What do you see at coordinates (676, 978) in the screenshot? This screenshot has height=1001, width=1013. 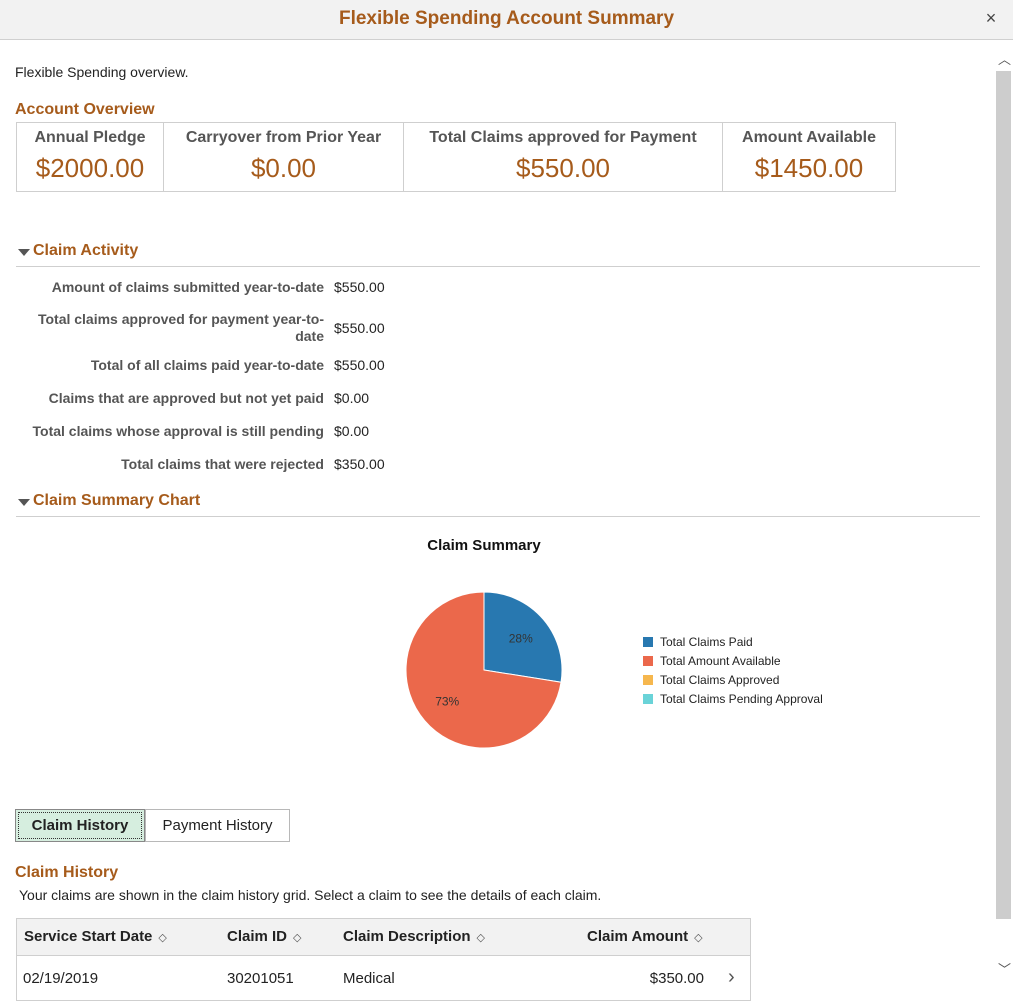 I see `cell-claim-amount: $350.00` at bounding box center [676, 978].